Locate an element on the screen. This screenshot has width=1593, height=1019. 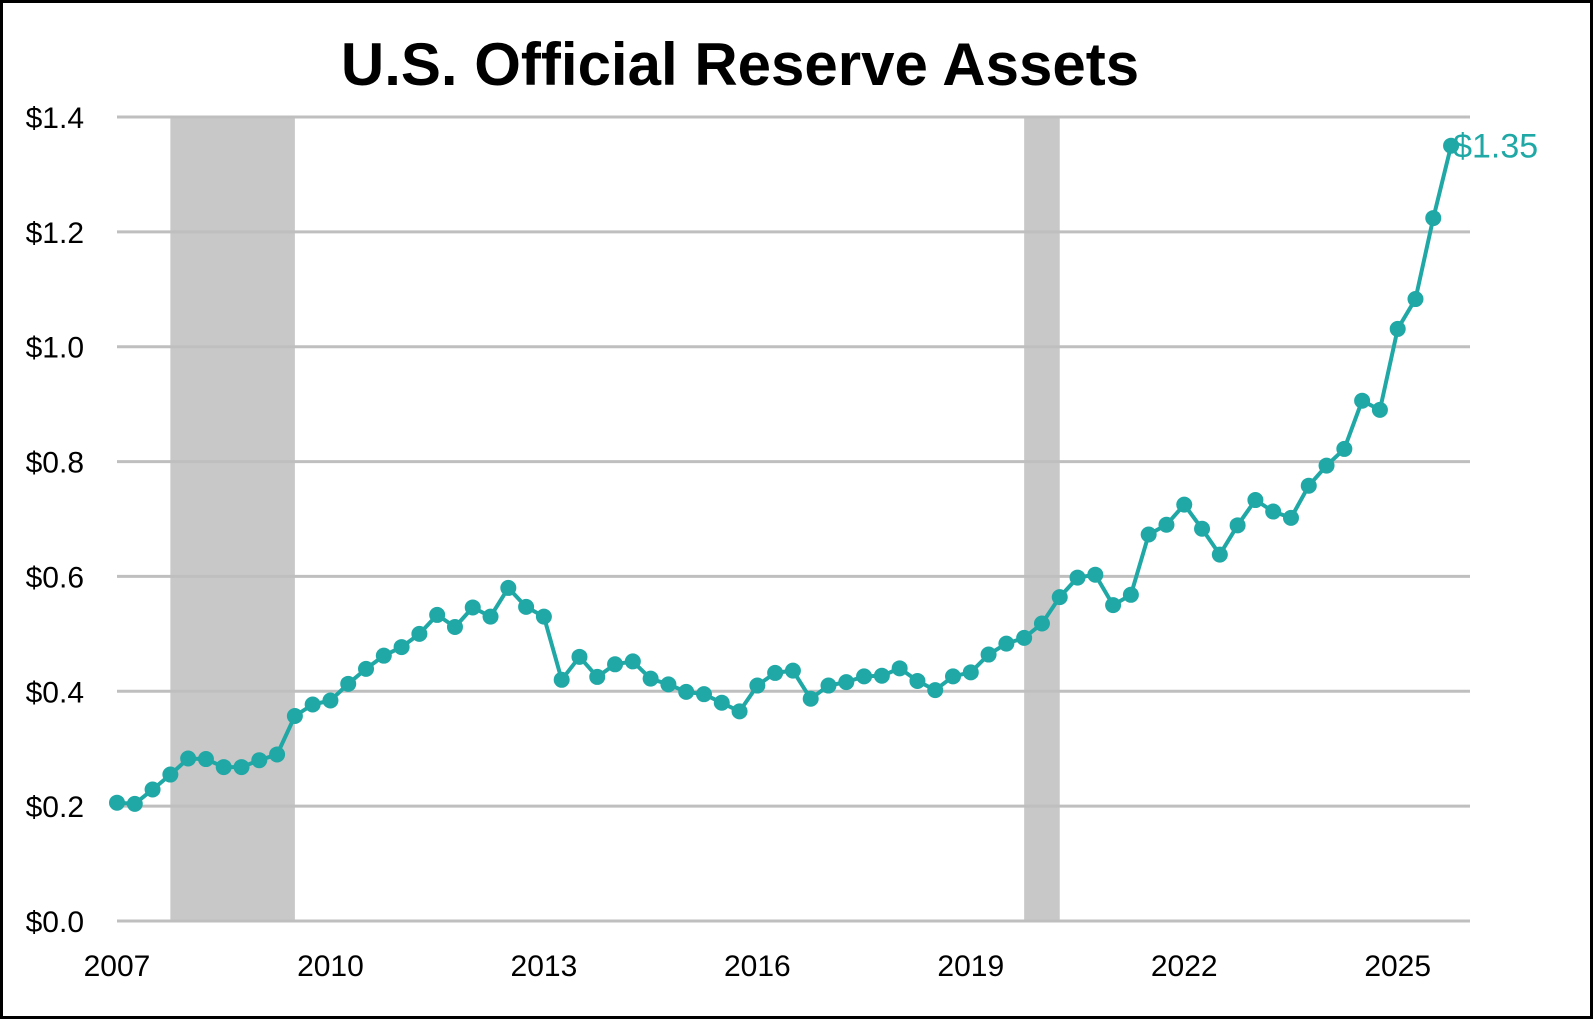
y-tick-label: $0.2 is located at coordinates (55, 807).